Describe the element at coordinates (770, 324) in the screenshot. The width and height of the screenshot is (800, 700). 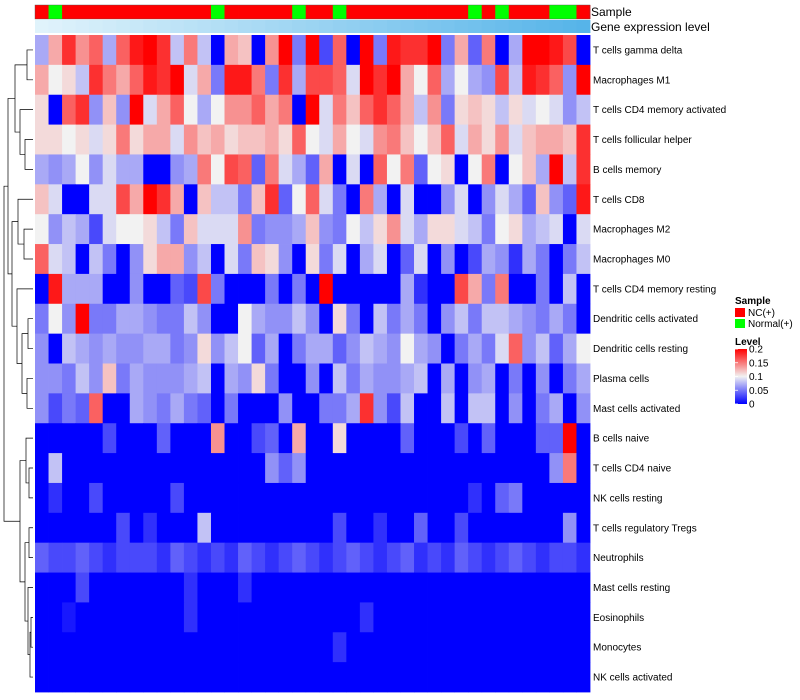
I see `legend-sample-label: Normal(+)` at that location.